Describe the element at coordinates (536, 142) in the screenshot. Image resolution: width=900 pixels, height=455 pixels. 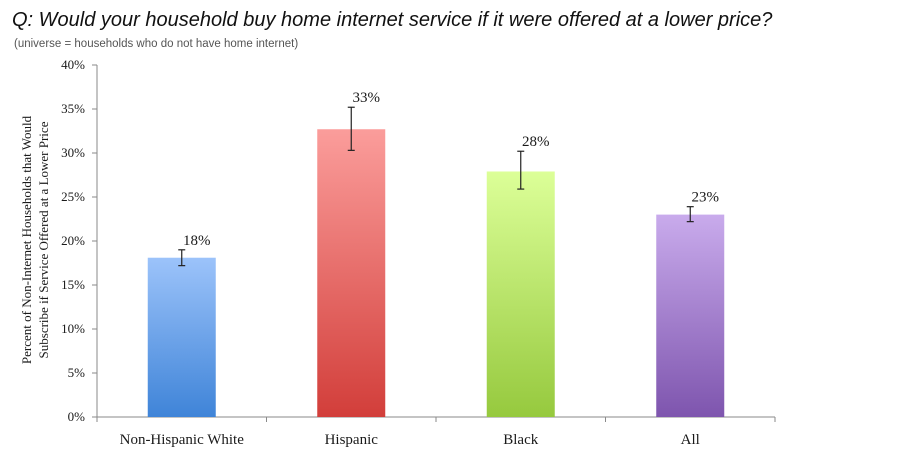
I see `data-label: 28%` at that location.